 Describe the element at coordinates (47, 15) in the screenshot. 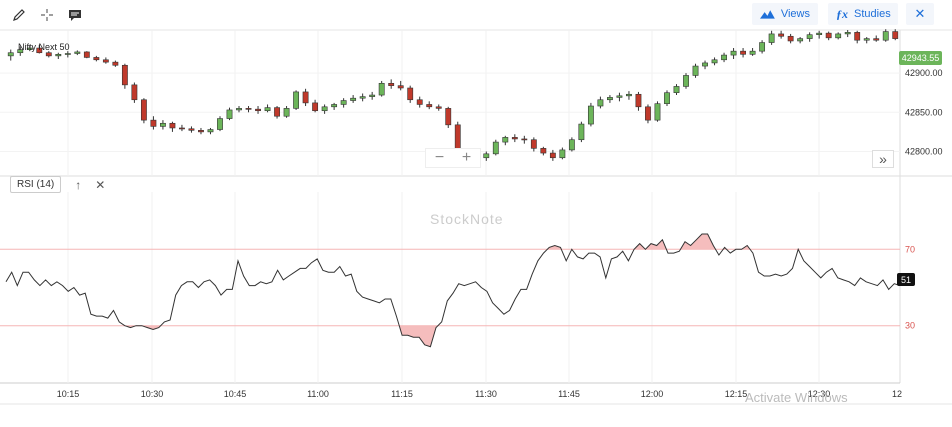

I see `crosshair-icon` at that location.